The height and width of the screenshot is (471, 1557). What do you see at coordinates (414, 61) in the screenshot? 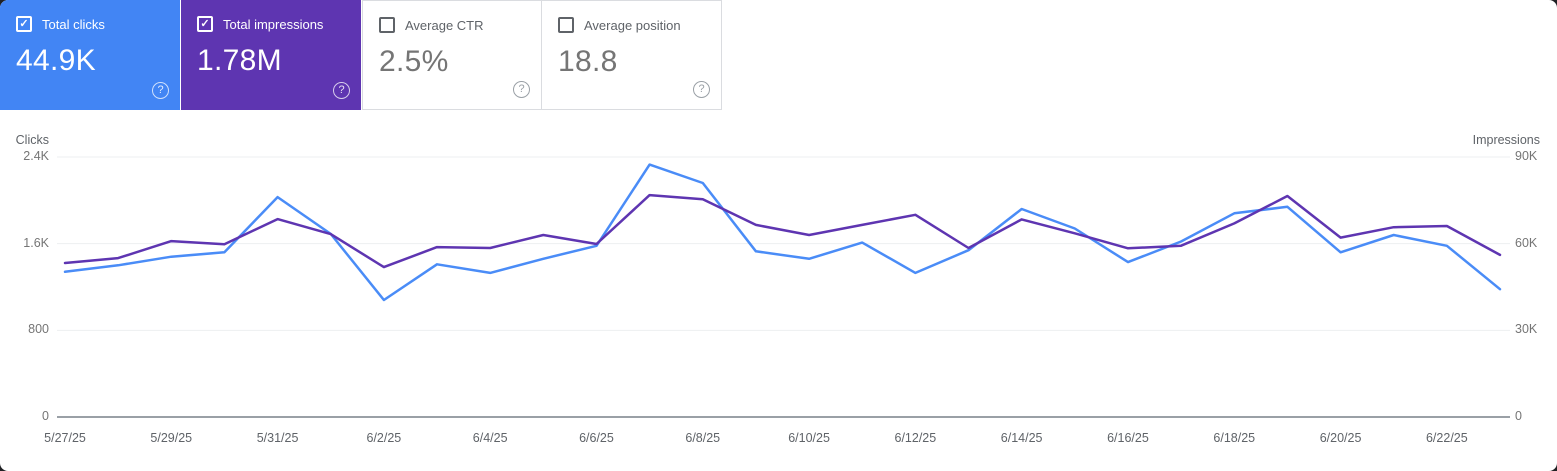
I see `card-value: 2.5%` at bounding box center [414, 61].